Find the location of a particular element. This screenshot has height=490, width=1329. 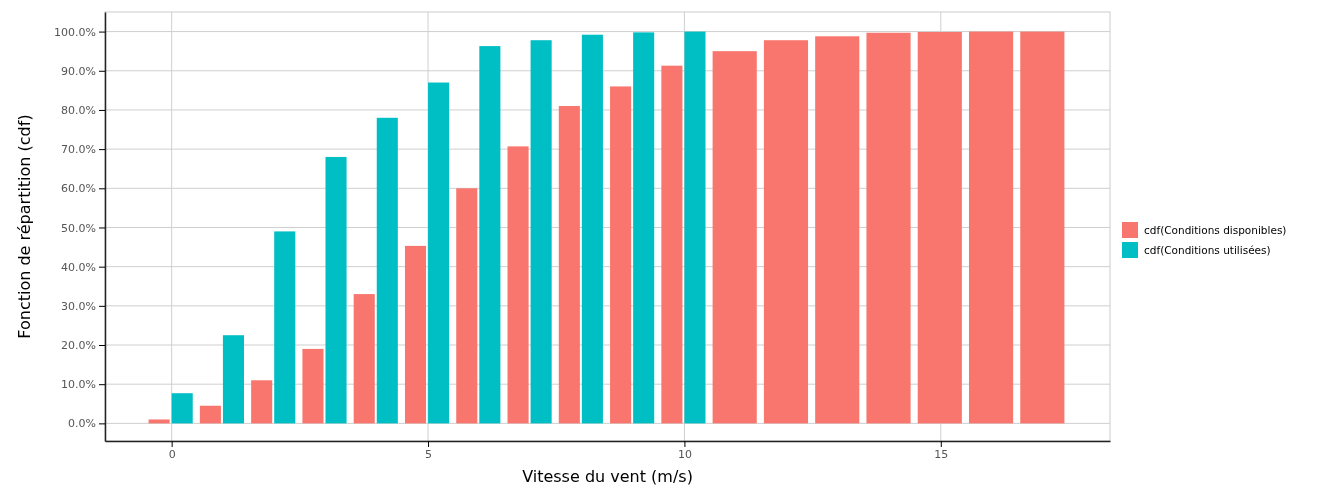

y-tick-label: 30.0% is located at coordinates (78, 306).